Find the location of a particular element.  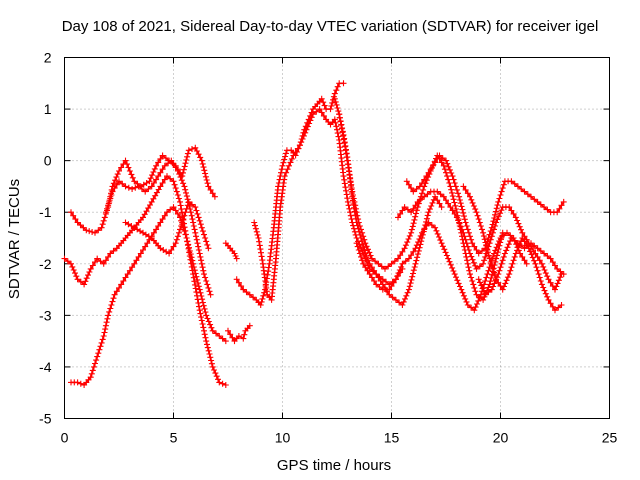

y-tick-label: -3 is located at coordinates (45, 315).